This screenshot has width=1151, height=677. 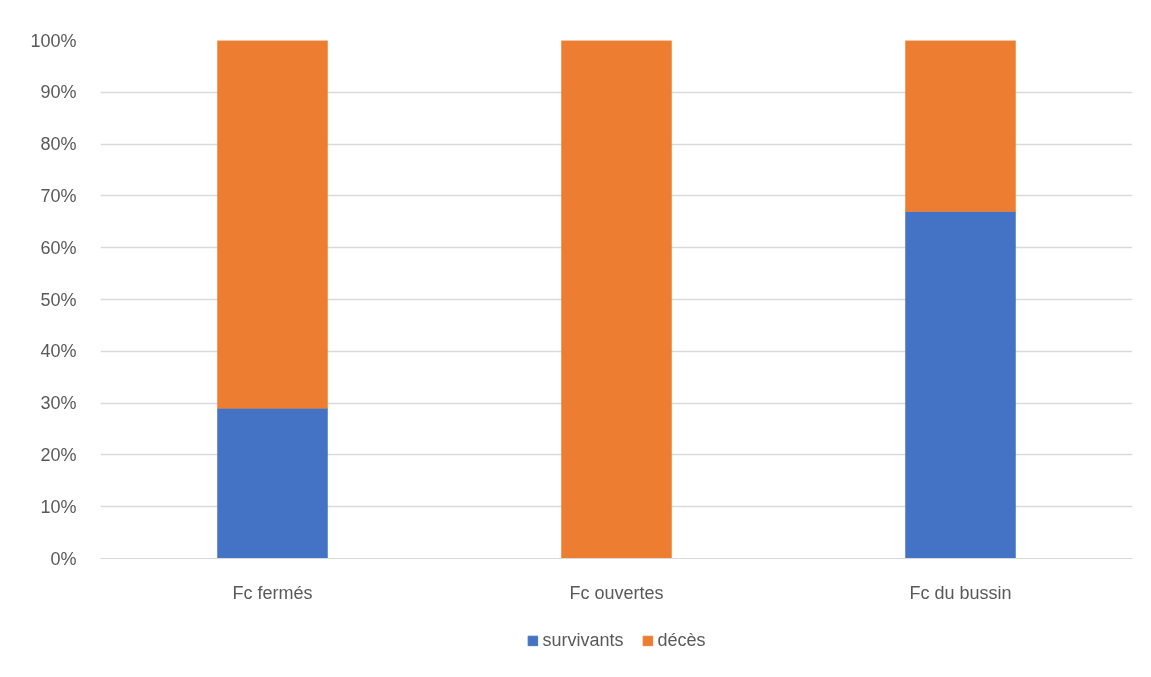 I want to click on x-tick-label: Fc ouvertes, so click(x=616, y=592).